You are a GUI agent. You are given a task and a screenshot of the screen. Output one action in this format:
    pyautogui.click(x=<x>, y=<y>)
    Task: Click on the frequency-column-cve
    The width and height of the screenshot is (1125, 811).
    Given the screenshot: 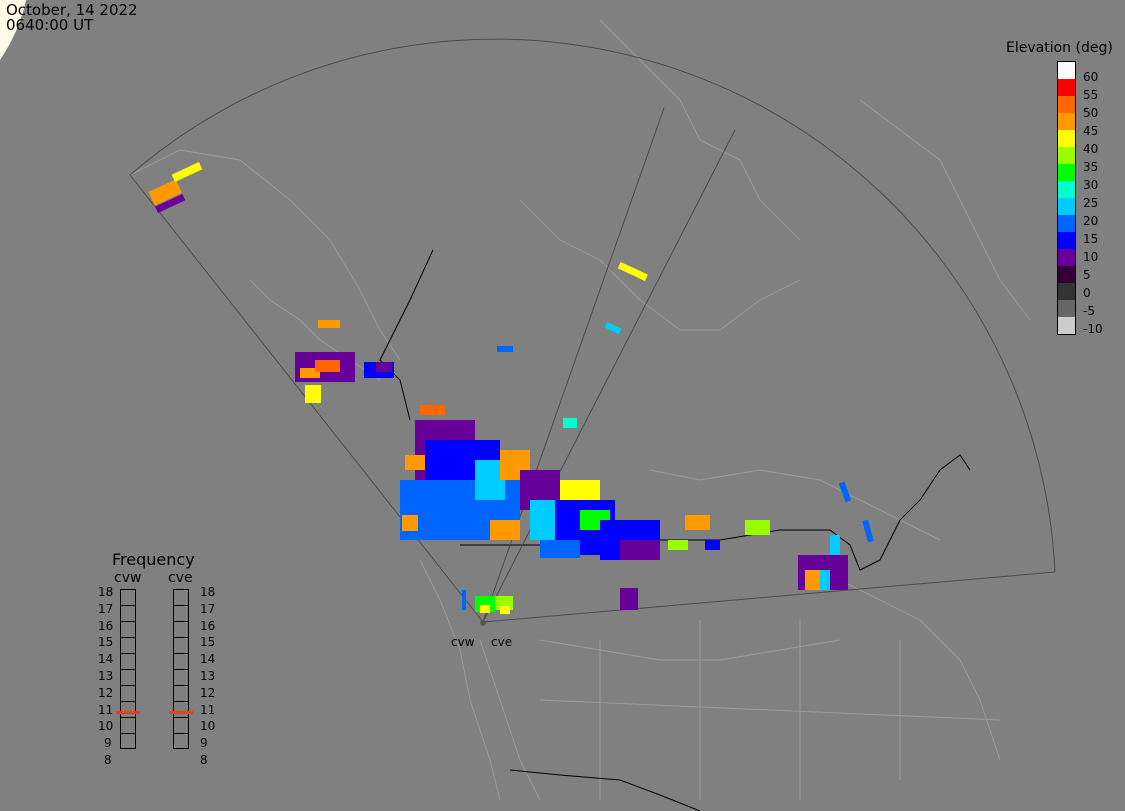 What is the action you would take?
    pyautogui.click(x=181, y=673)
    